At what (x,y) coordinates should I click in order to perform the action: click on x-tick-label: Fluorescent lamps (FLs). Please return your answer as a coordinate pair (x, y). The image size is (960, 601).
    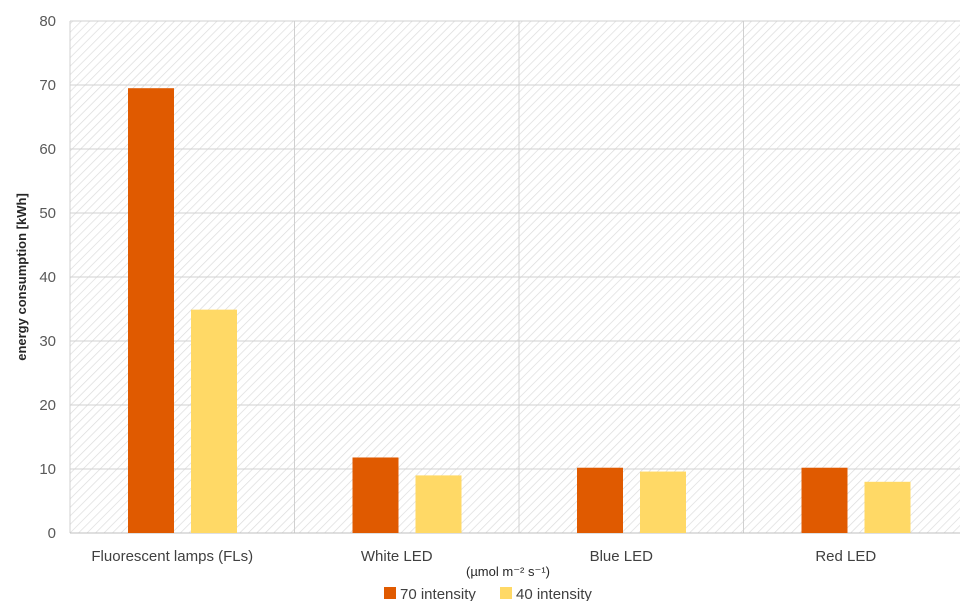
    Looking at the image, I should click on (172, 556).